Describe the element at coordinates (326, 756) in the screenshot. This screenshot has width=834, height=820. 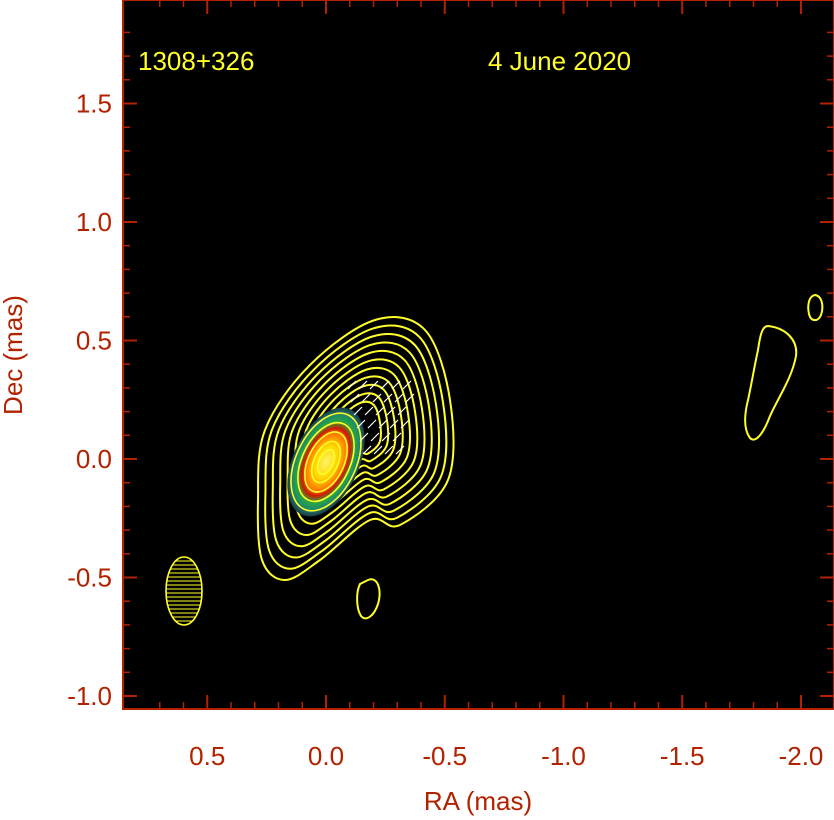
I see `x-tick-label: 0.0` at that location.